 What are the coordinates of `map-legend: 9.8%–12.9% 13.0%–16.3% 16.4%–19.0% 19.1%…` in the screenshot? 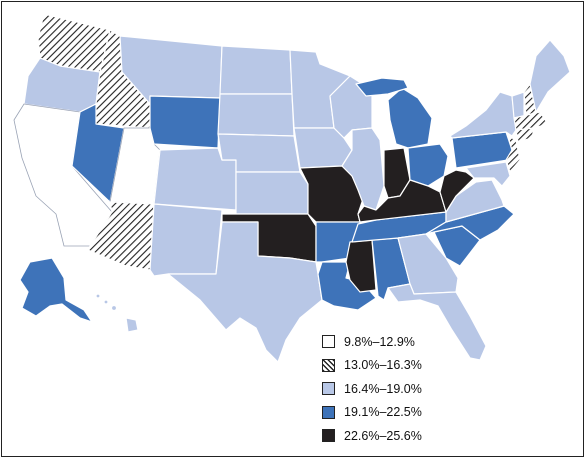 It's located at (392, 389).